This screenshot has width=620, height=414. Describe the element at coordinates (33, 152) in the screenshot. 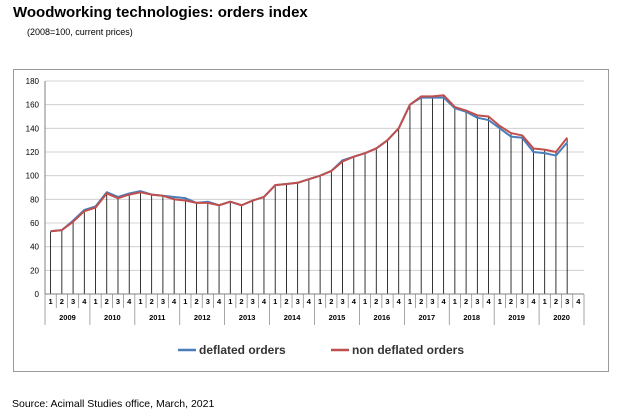

I see `y-tick-label: 120` at that location.